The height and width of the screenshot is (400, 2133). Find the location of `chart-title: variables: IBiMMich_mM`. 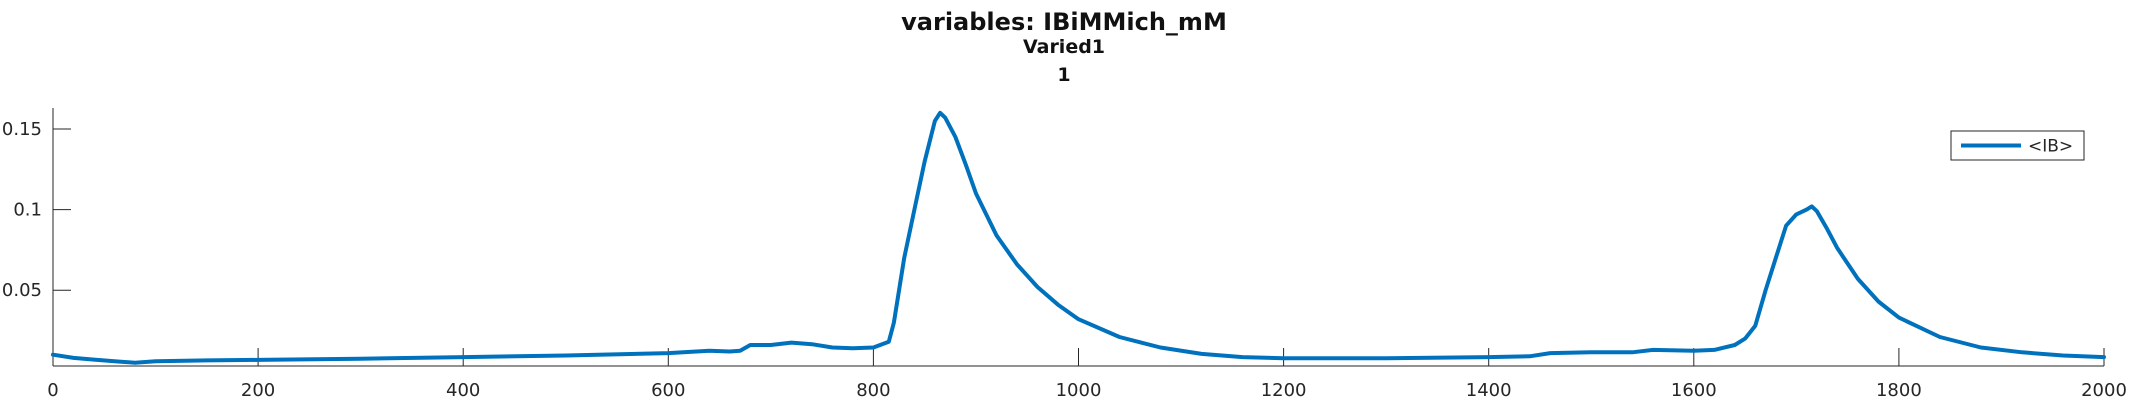

chart-title: variables: IBiMMich_mM is located at coordinates (1064, 22).